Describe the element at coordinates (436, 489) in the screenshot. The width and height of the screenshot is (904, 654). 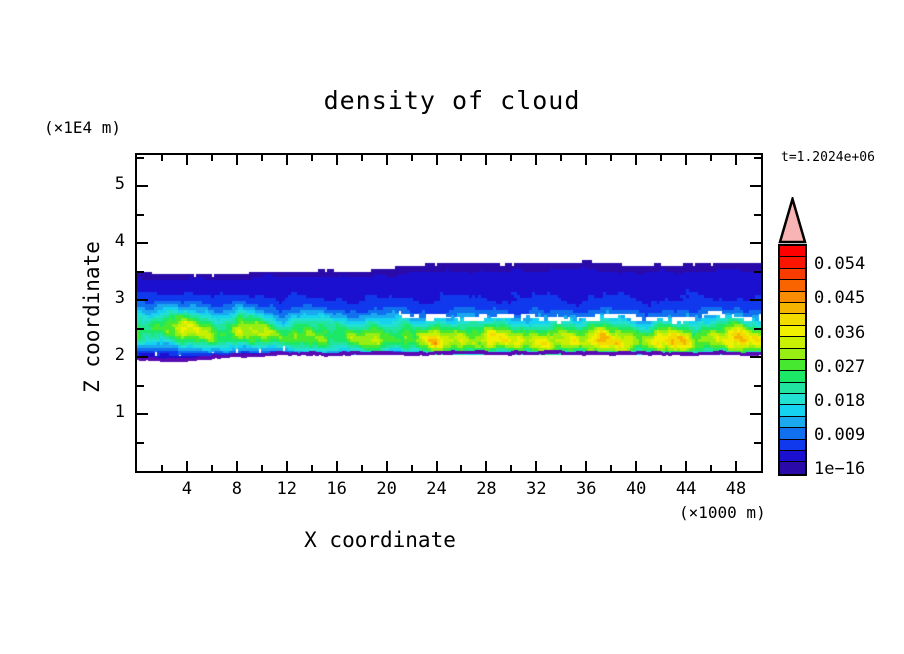
I see `x-tick-label: 24` at that location.